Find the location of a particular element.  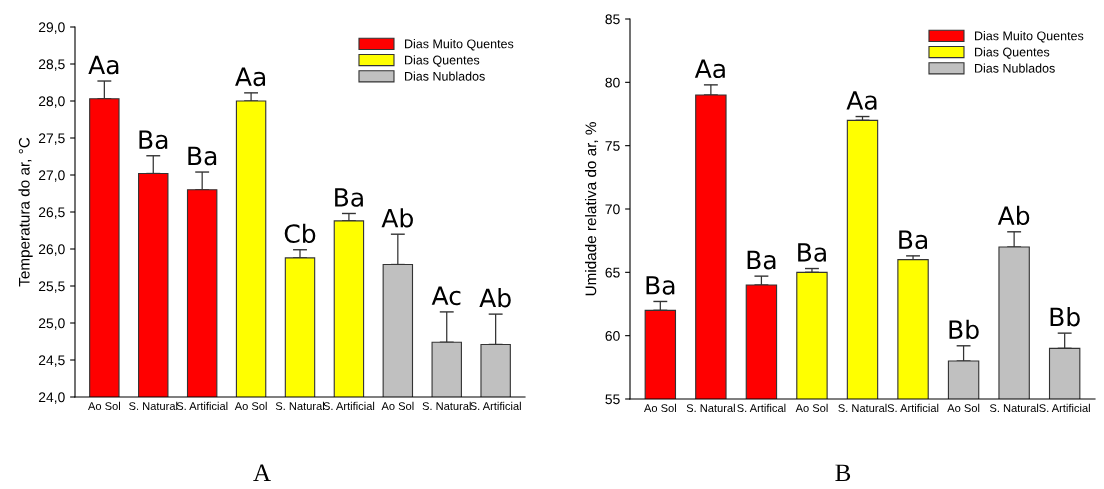

text: A is located at coordinates (262, 473).